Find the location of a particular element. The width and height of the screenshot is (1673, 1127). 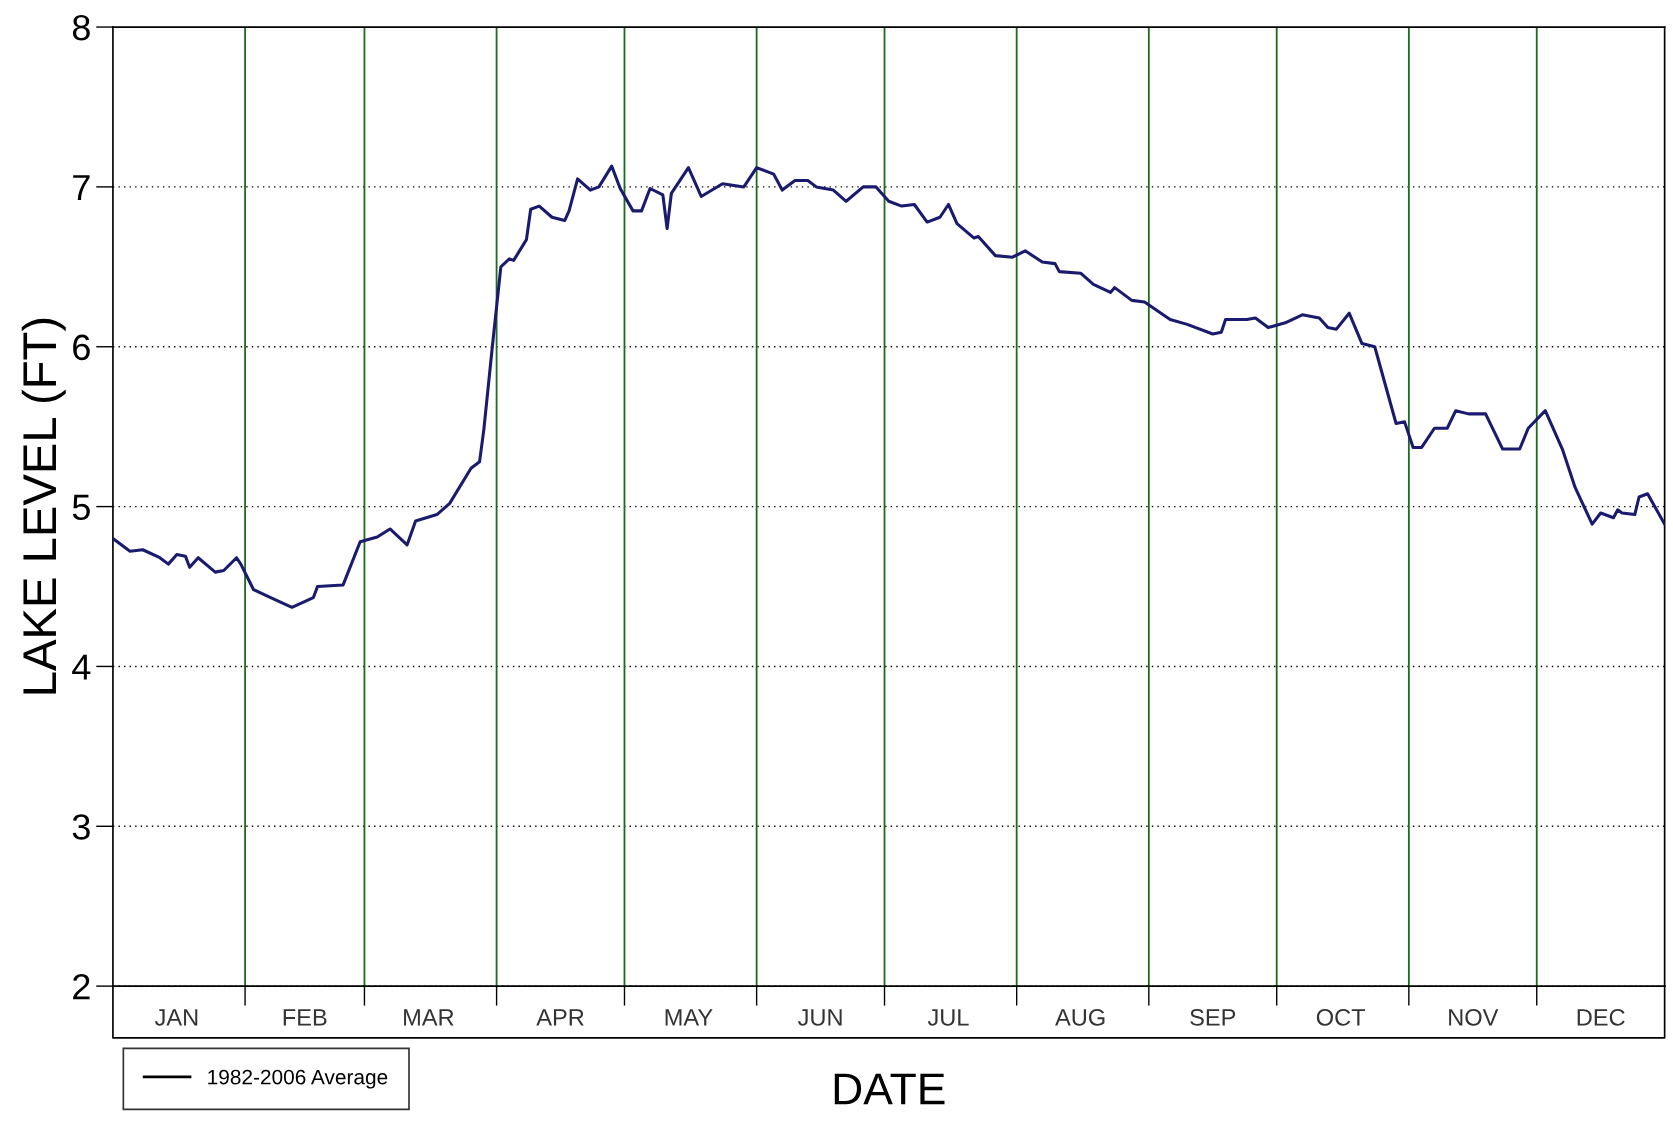

y-axis-title: LAKE LEVEL (FT) is located at coordinates (43, 506).